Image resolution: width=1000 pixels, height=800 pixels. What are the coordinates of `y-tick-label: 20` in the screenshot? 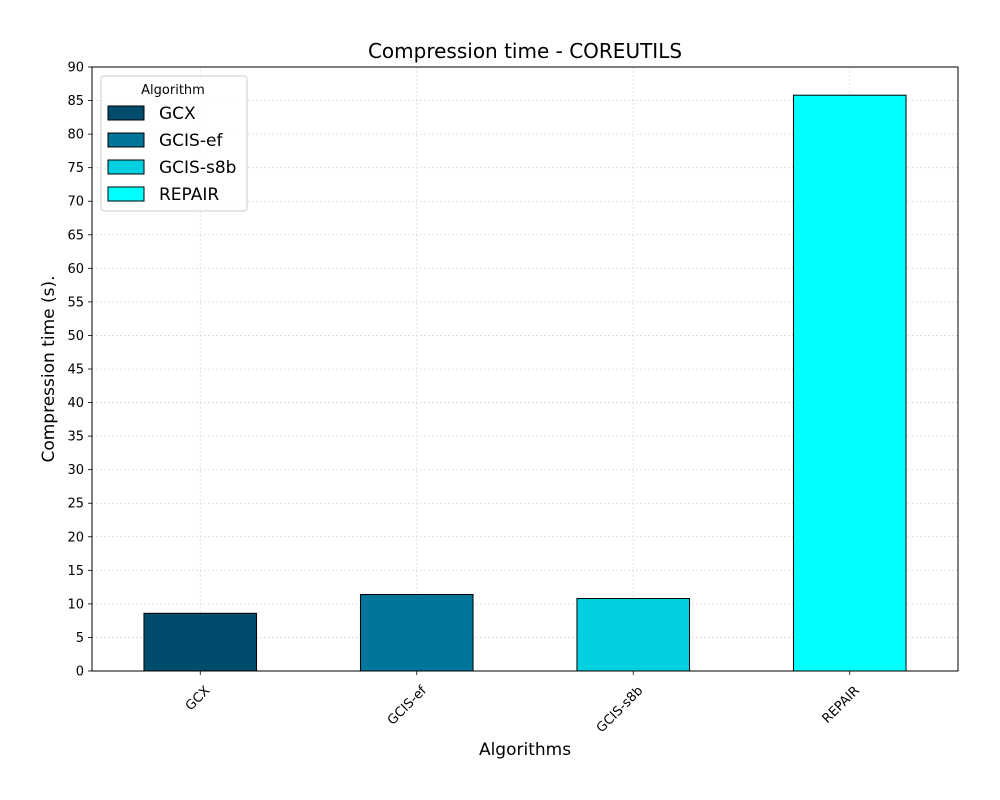 It's located at (75, 537).